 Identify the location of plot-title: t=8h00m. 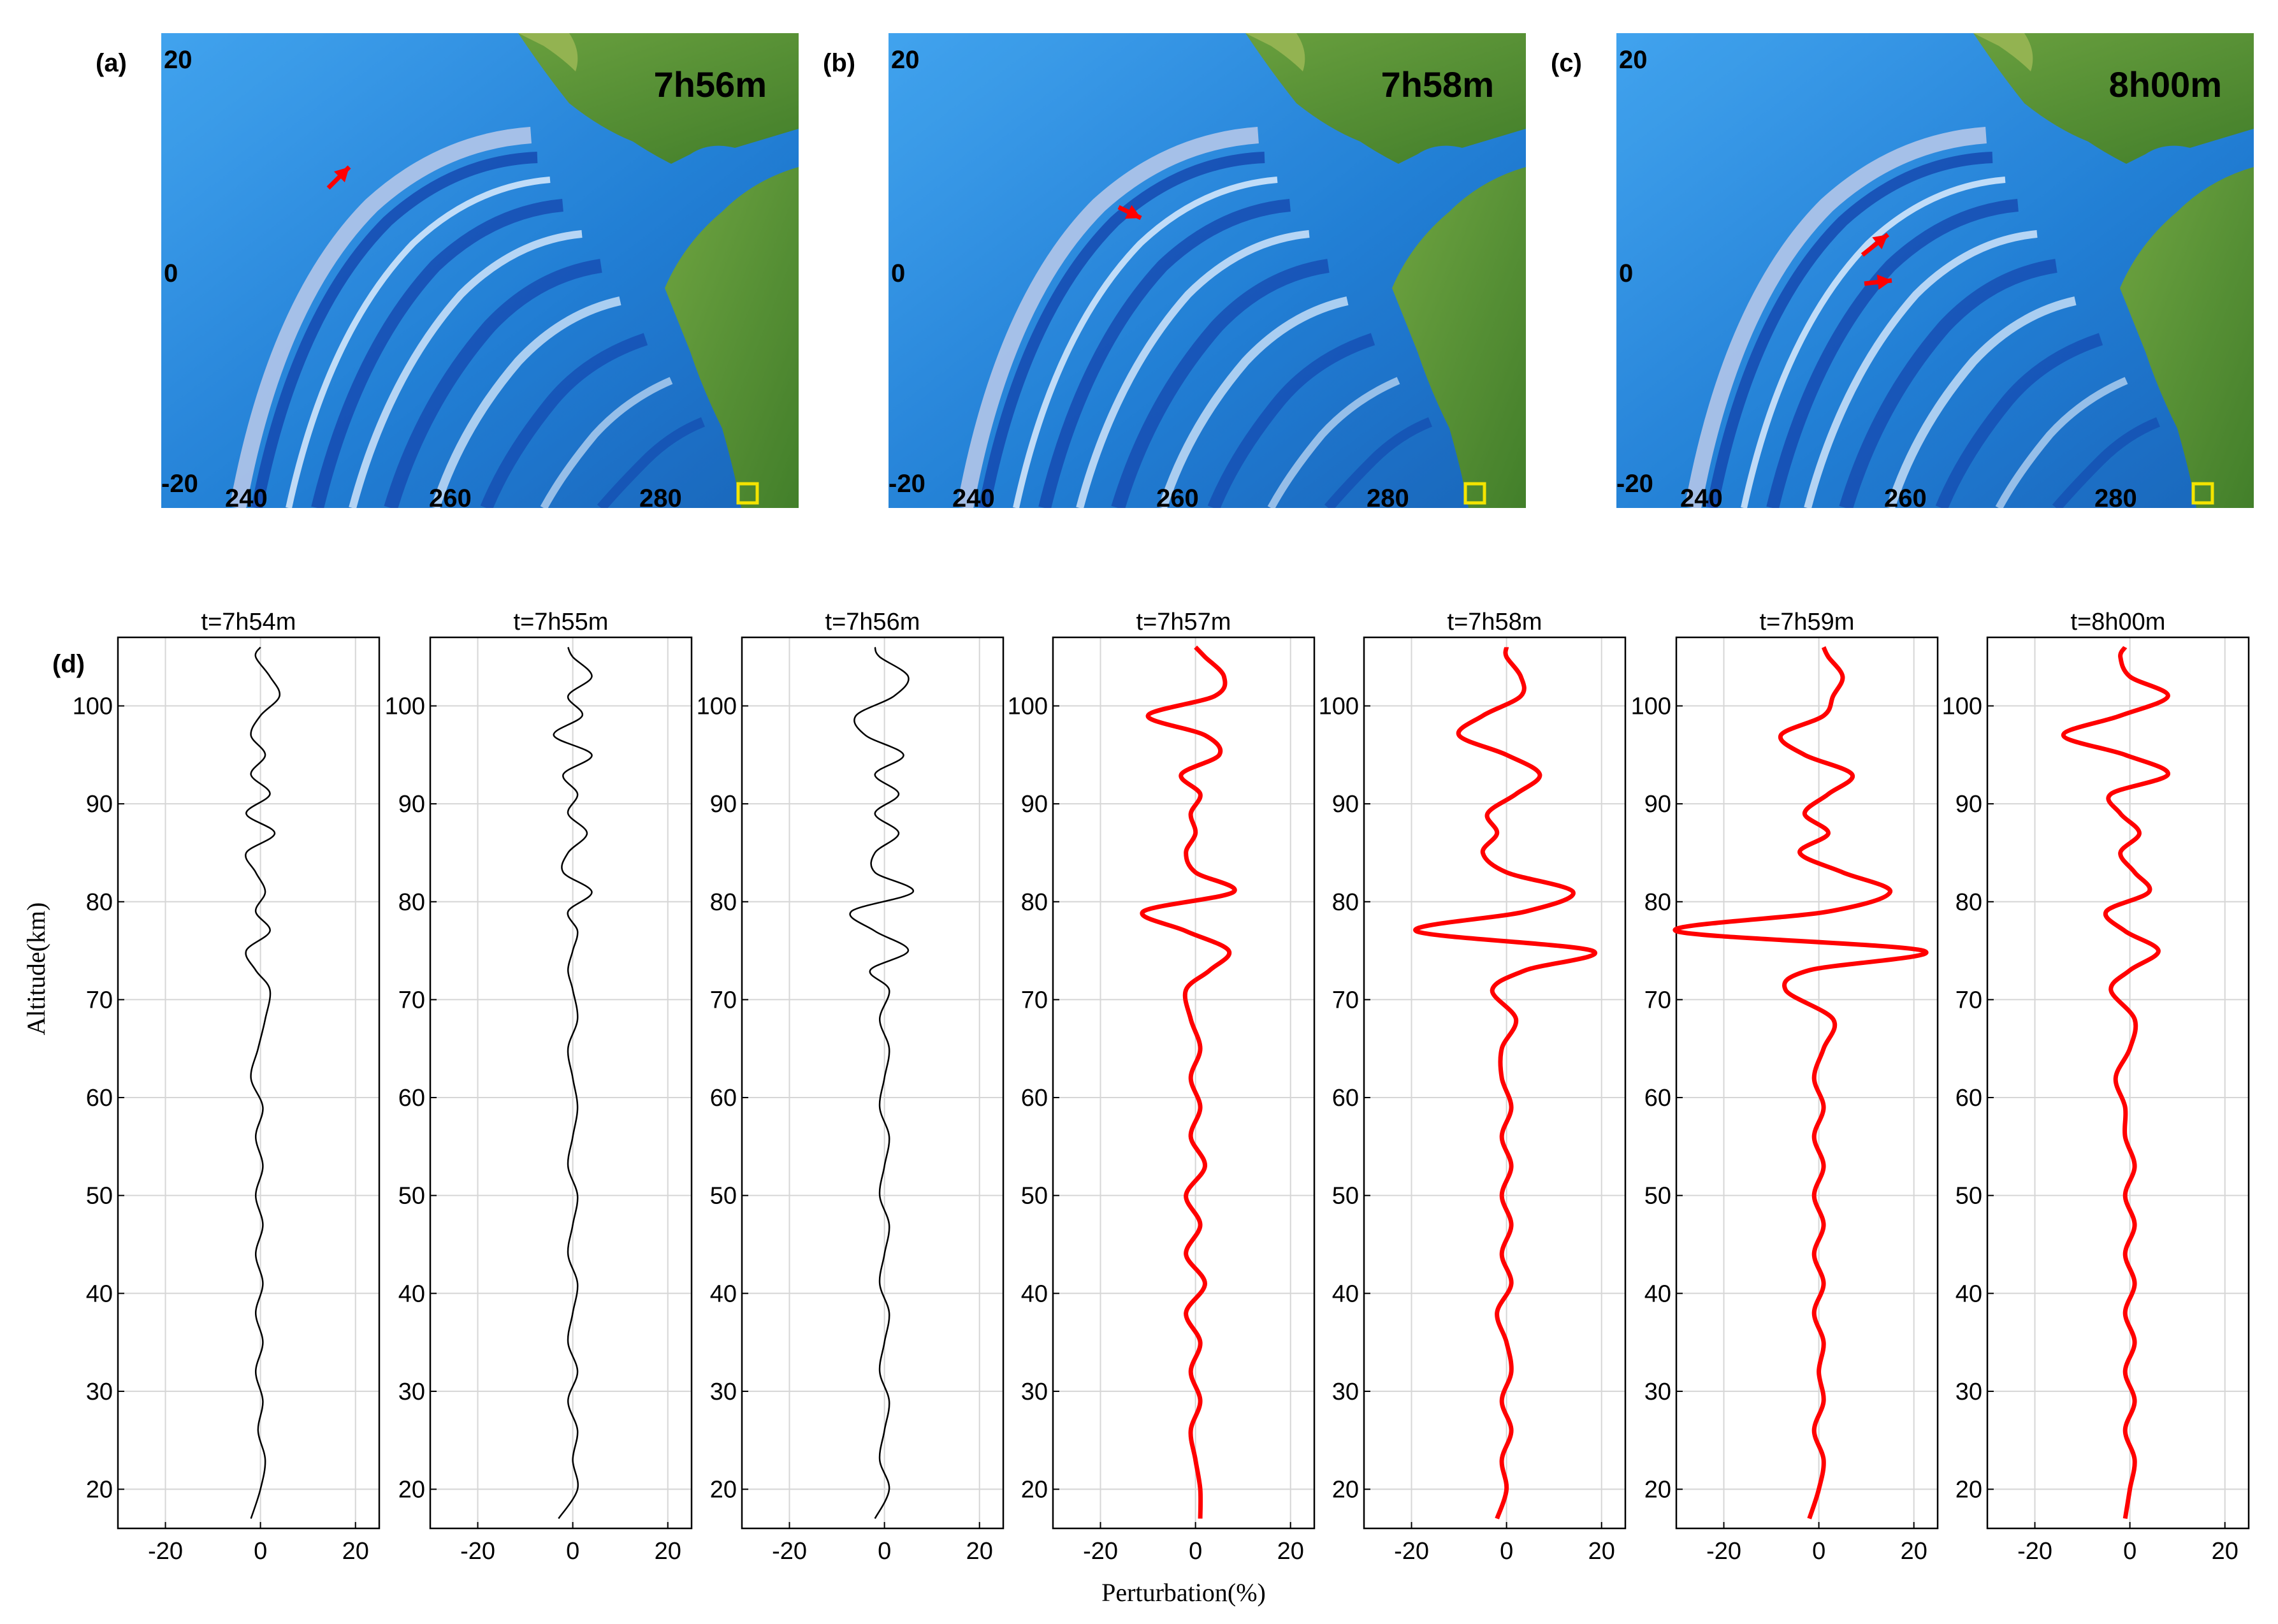
(2118, 622).